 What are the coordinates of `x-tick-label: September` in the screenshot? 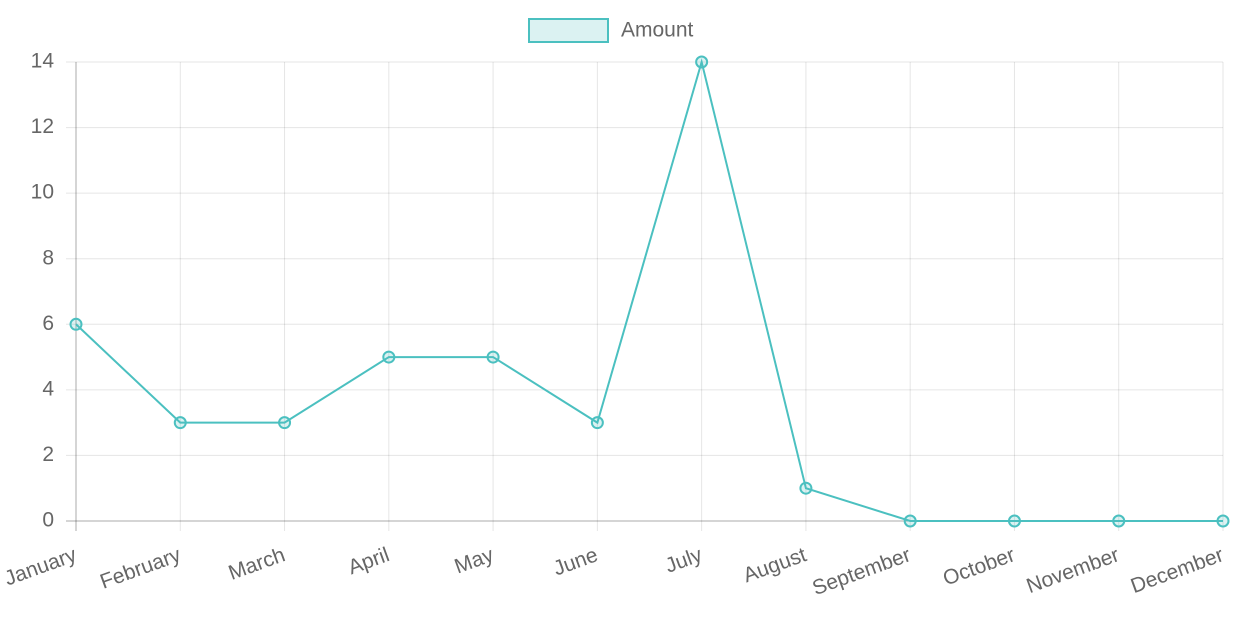 It's located at (861, 571).